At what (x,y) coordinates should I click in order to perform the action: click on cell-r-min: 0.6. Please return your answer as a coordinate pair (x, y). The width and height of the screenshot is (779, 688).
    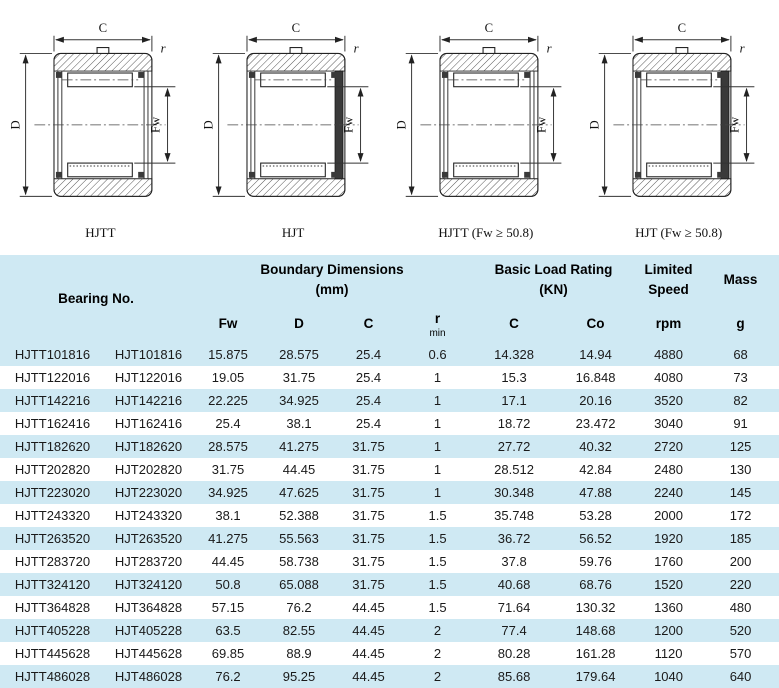
    Looking at the image, I should click on (438, 354).